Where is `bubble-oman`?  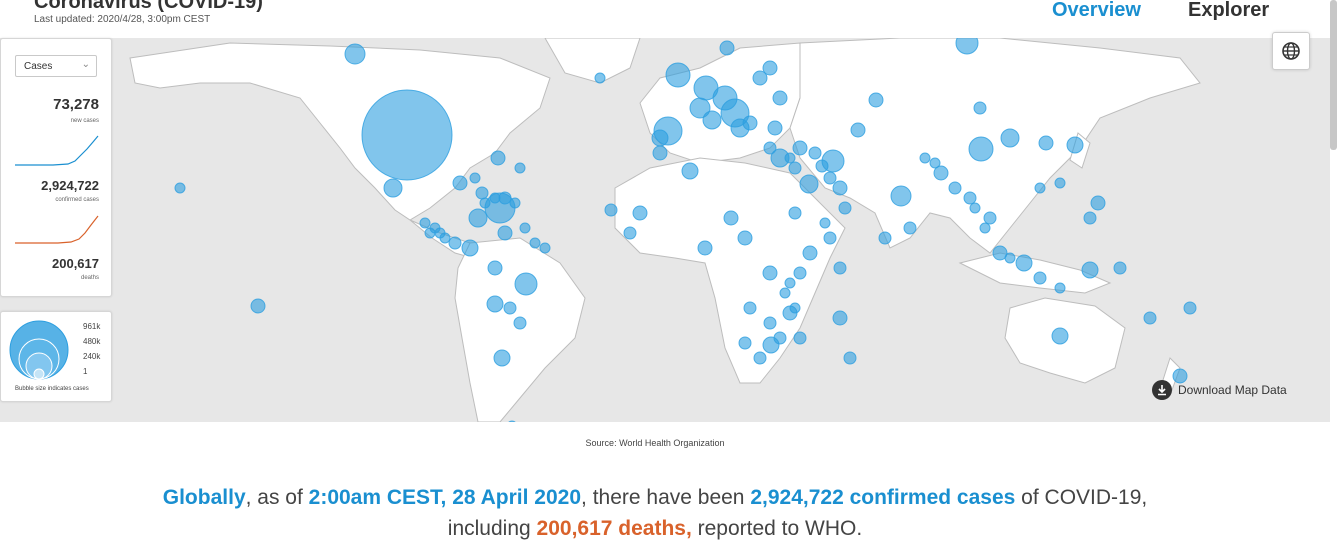 bubble-oman is located at coordinates (845, 208).